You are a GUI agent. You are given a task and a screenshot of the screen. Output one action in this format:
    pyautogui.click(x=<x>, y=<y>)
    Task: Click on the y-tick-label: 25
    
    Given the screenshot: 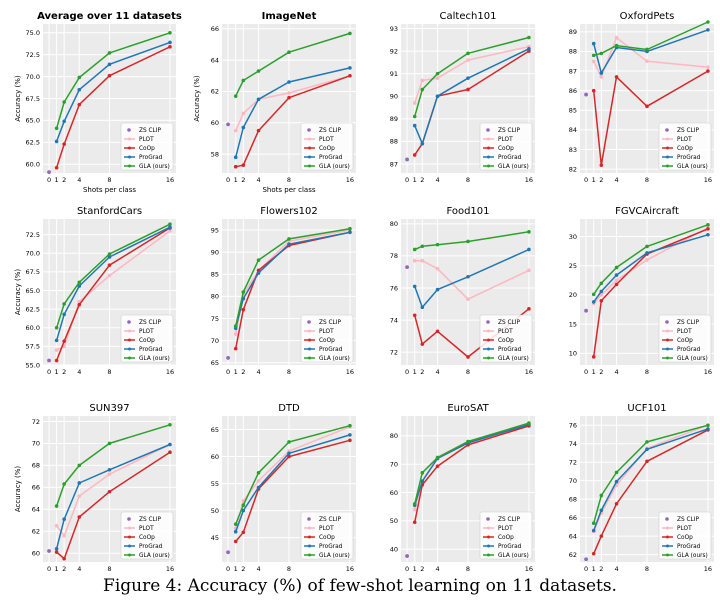 What is the action you would take?
    pyautogui.click(x=573, y=266)
    